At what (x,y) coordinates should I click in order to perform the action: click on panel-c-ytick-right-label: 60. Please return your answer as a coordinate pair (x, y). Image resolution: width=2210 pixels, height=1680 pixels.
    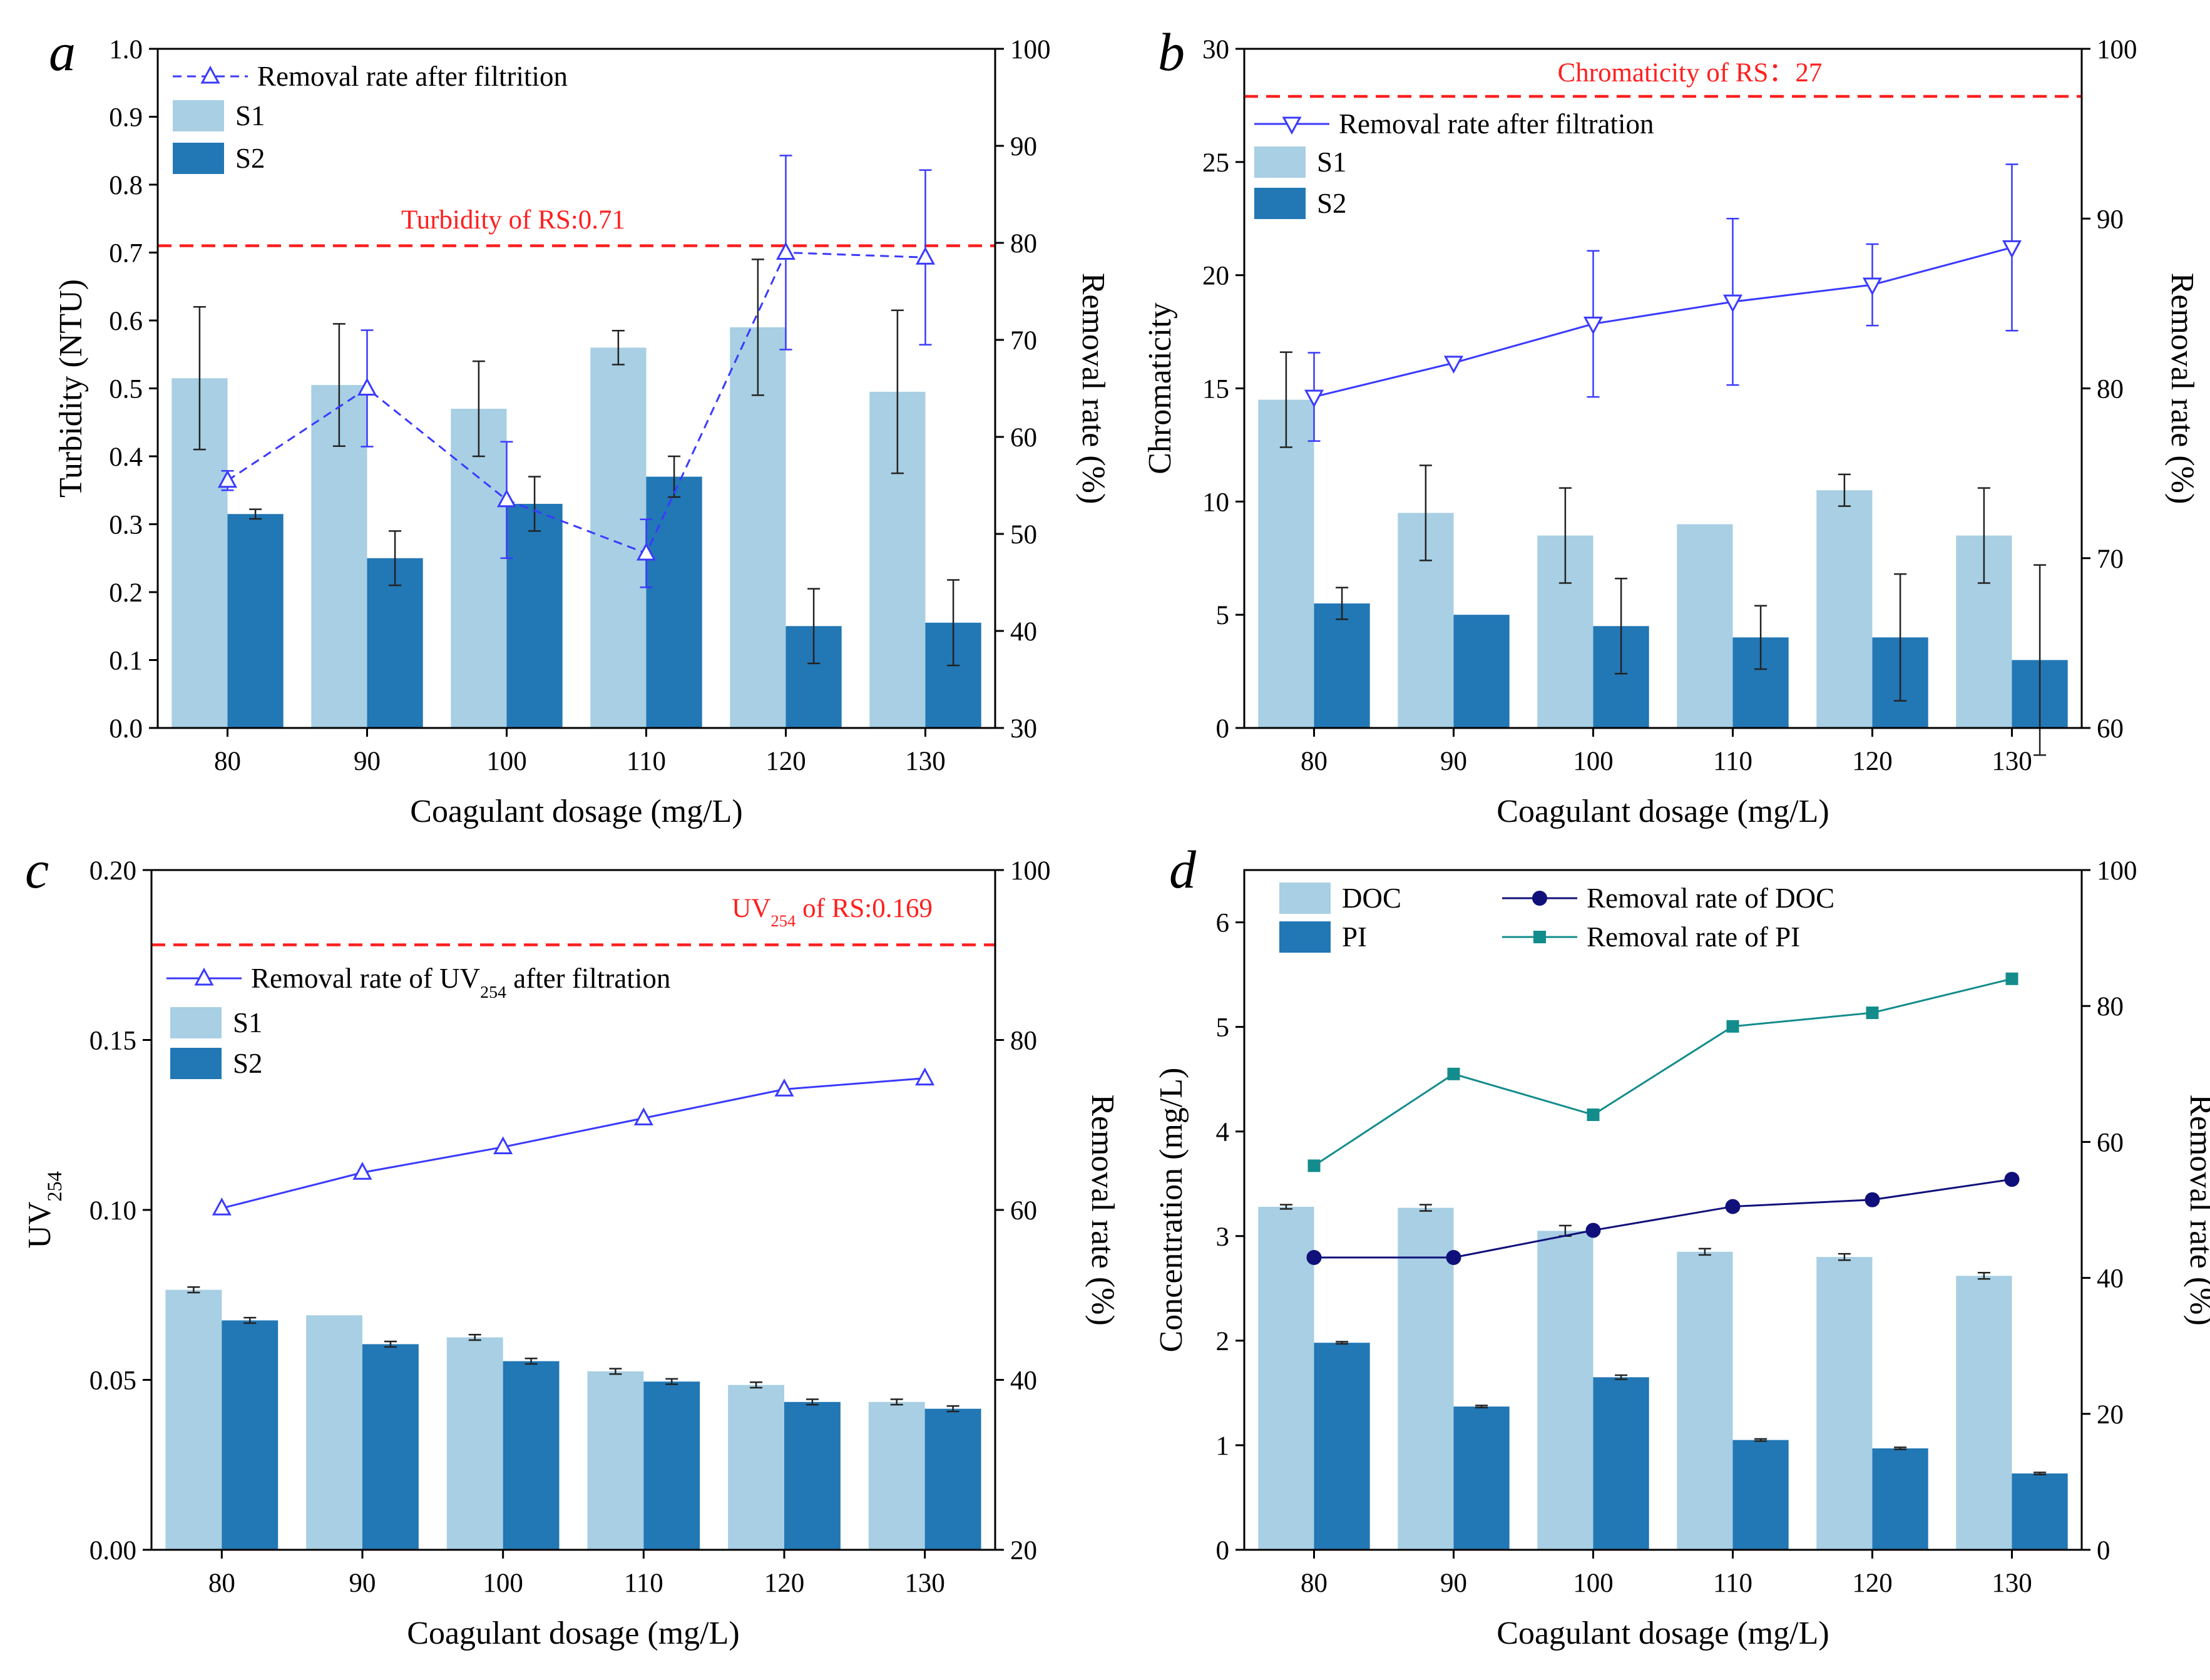
    Looking at the image, I should click on (1023, 1211).